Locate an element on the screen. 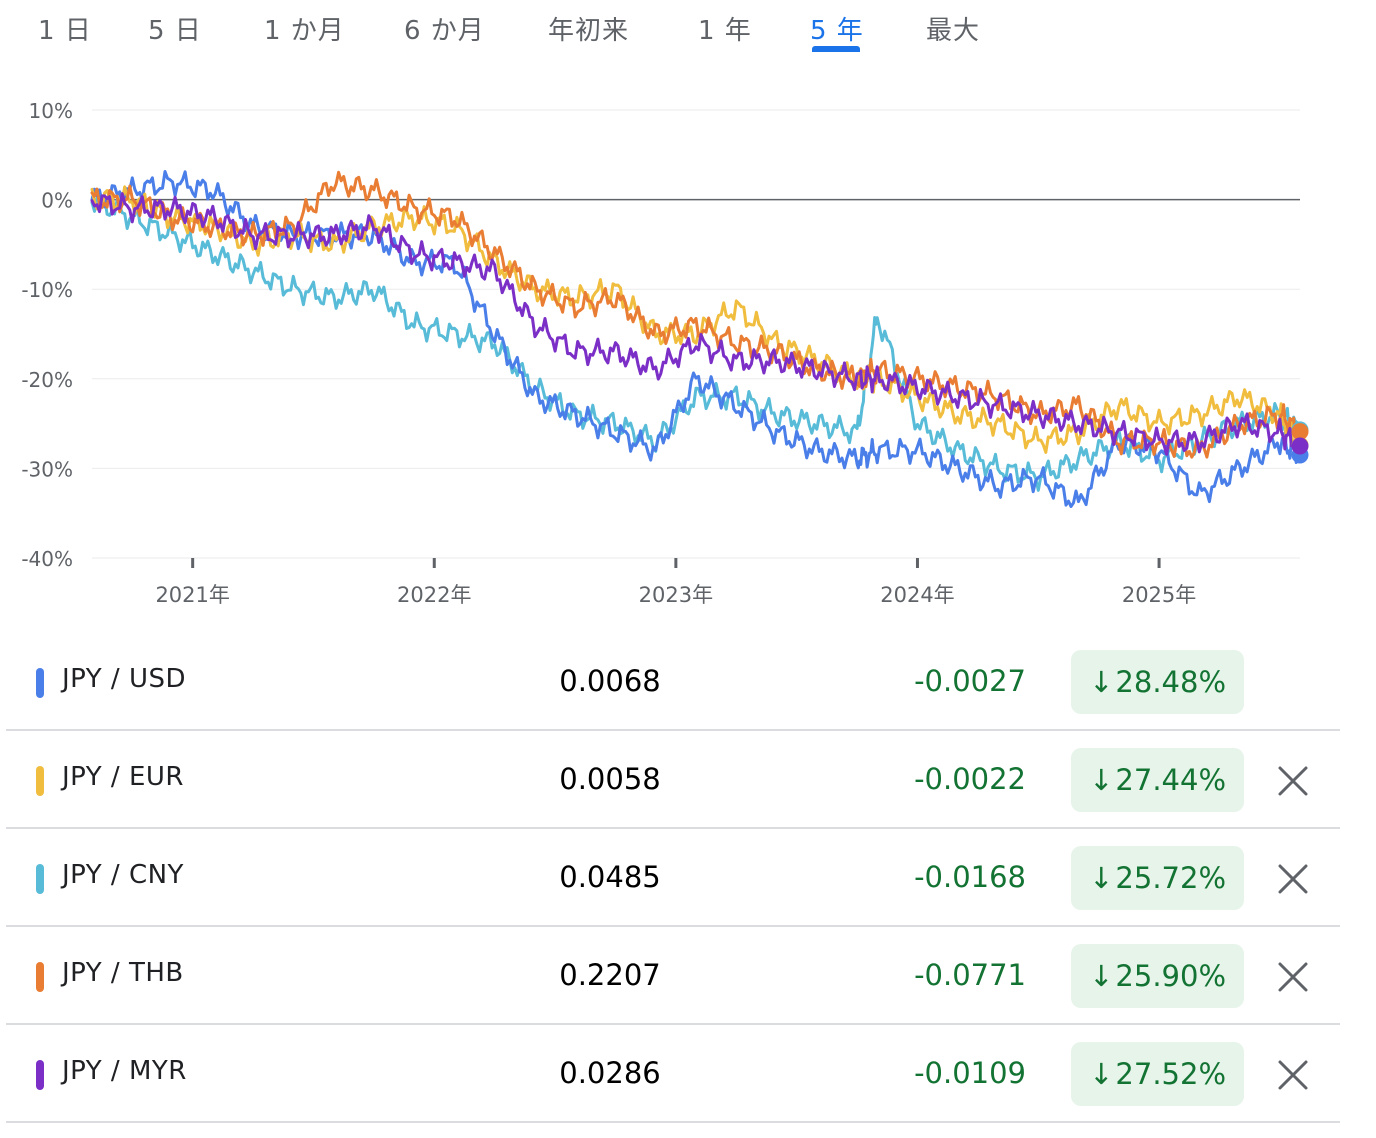 The width and height of the screenshot is (1376, 1138). table-row-jpy-myr: JPY / MYR 0.0286 -0.0109 ↓27.52% is located at coordinates (688, 1073).